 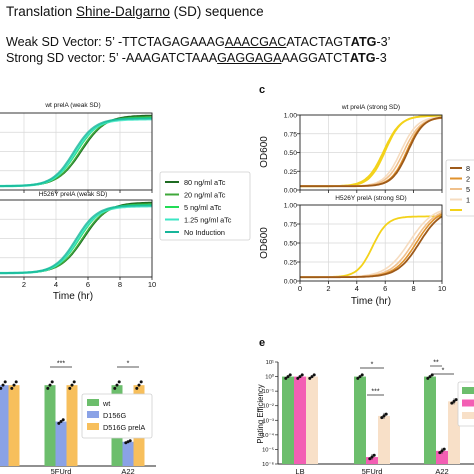 What do you see at coordinates (203, 207) in the screenshot?
I see `weak-legend-label: 5 ng/ml aTc` at bounding box center [203, 207].